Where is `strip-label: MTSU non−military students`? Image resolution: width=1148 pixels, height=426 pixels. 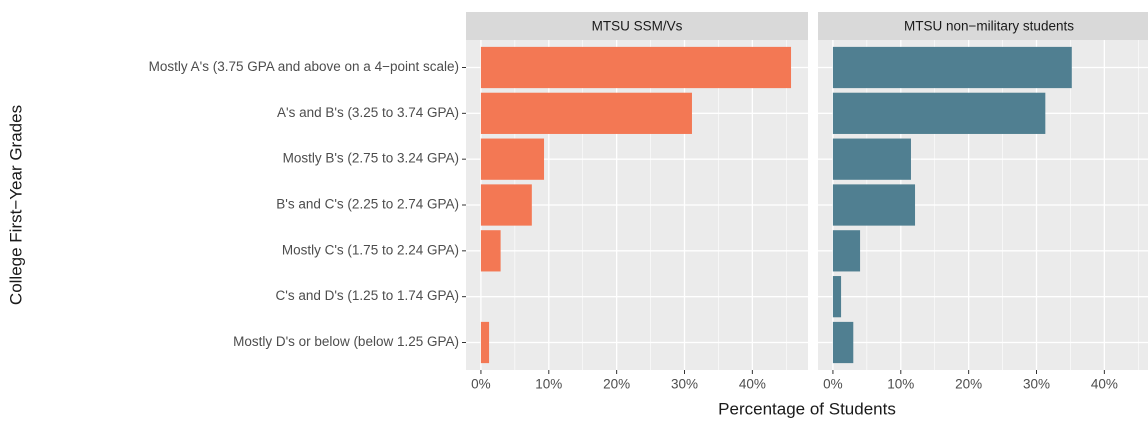
strip-label: MTSU non−military students is located at coordinates (989, 26).